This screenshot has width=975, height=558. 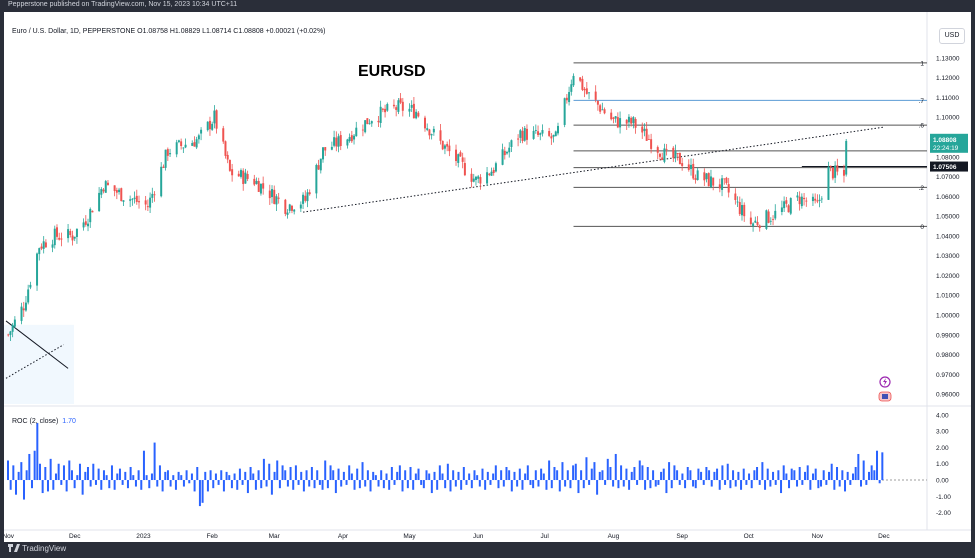 I want to click on y-tick-label: 0.99000, so click(x=948, y=335).